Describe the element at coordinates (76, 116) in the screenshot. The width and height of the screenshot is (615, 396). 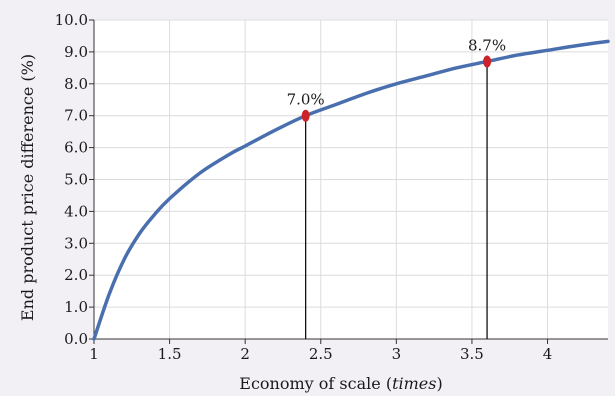
I see `y-tick-label: 7.0` at that location.